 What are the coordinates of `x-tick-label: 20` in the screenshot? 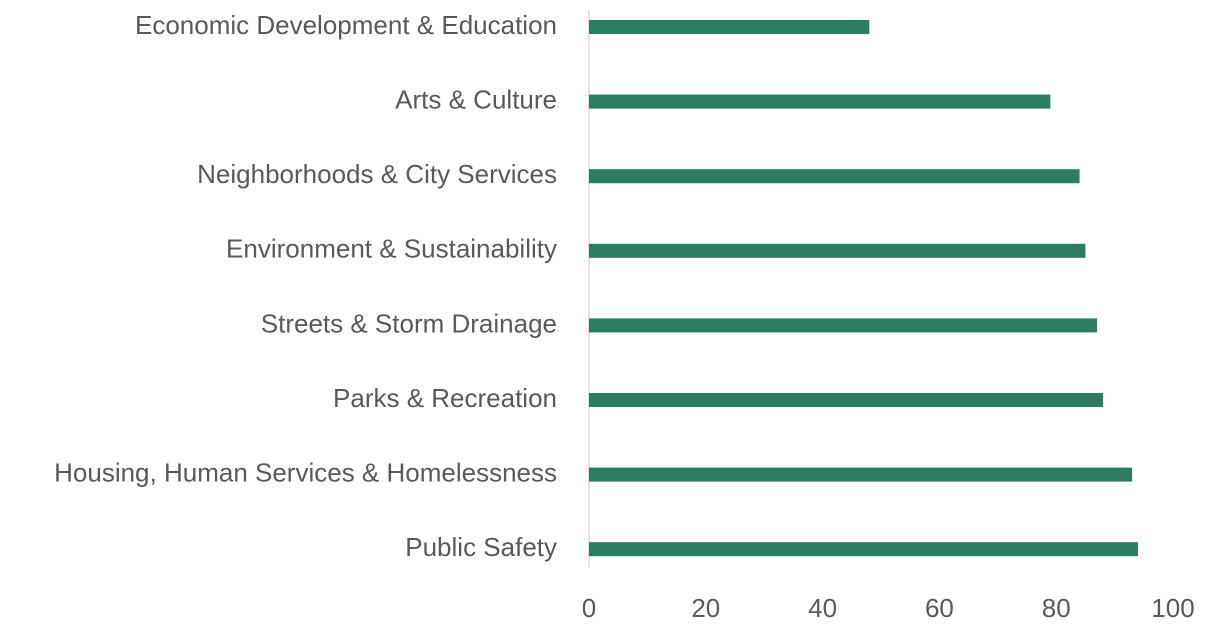 It's located at (705, 608).